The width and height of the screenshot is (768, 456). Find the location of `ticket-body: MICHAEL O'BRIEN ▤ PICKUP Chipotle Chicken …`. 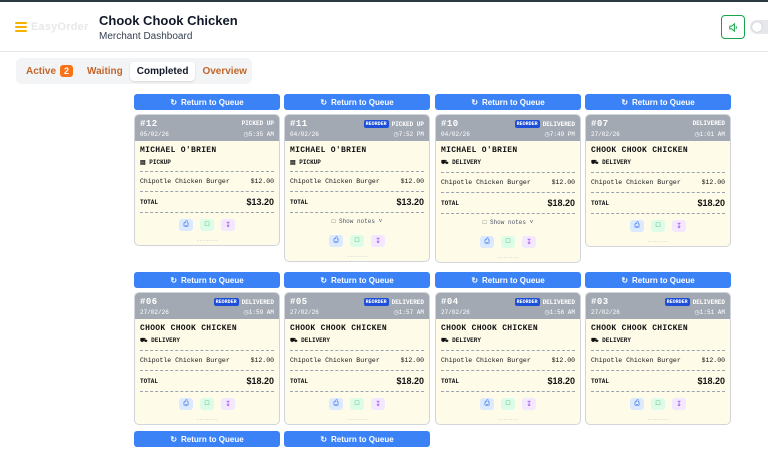

ticket-body: MICHAEL O'BRIEN ▤ PICKUP Chipotle Chicken … is located at coordinates (207, 190).